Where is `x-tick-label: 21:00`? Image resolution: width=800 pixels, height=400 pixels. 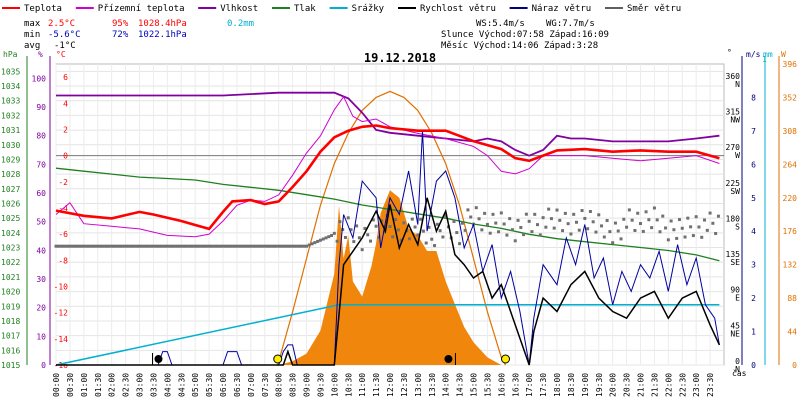 x-tick-label: 21:00 is located at coordinates (641, 385).